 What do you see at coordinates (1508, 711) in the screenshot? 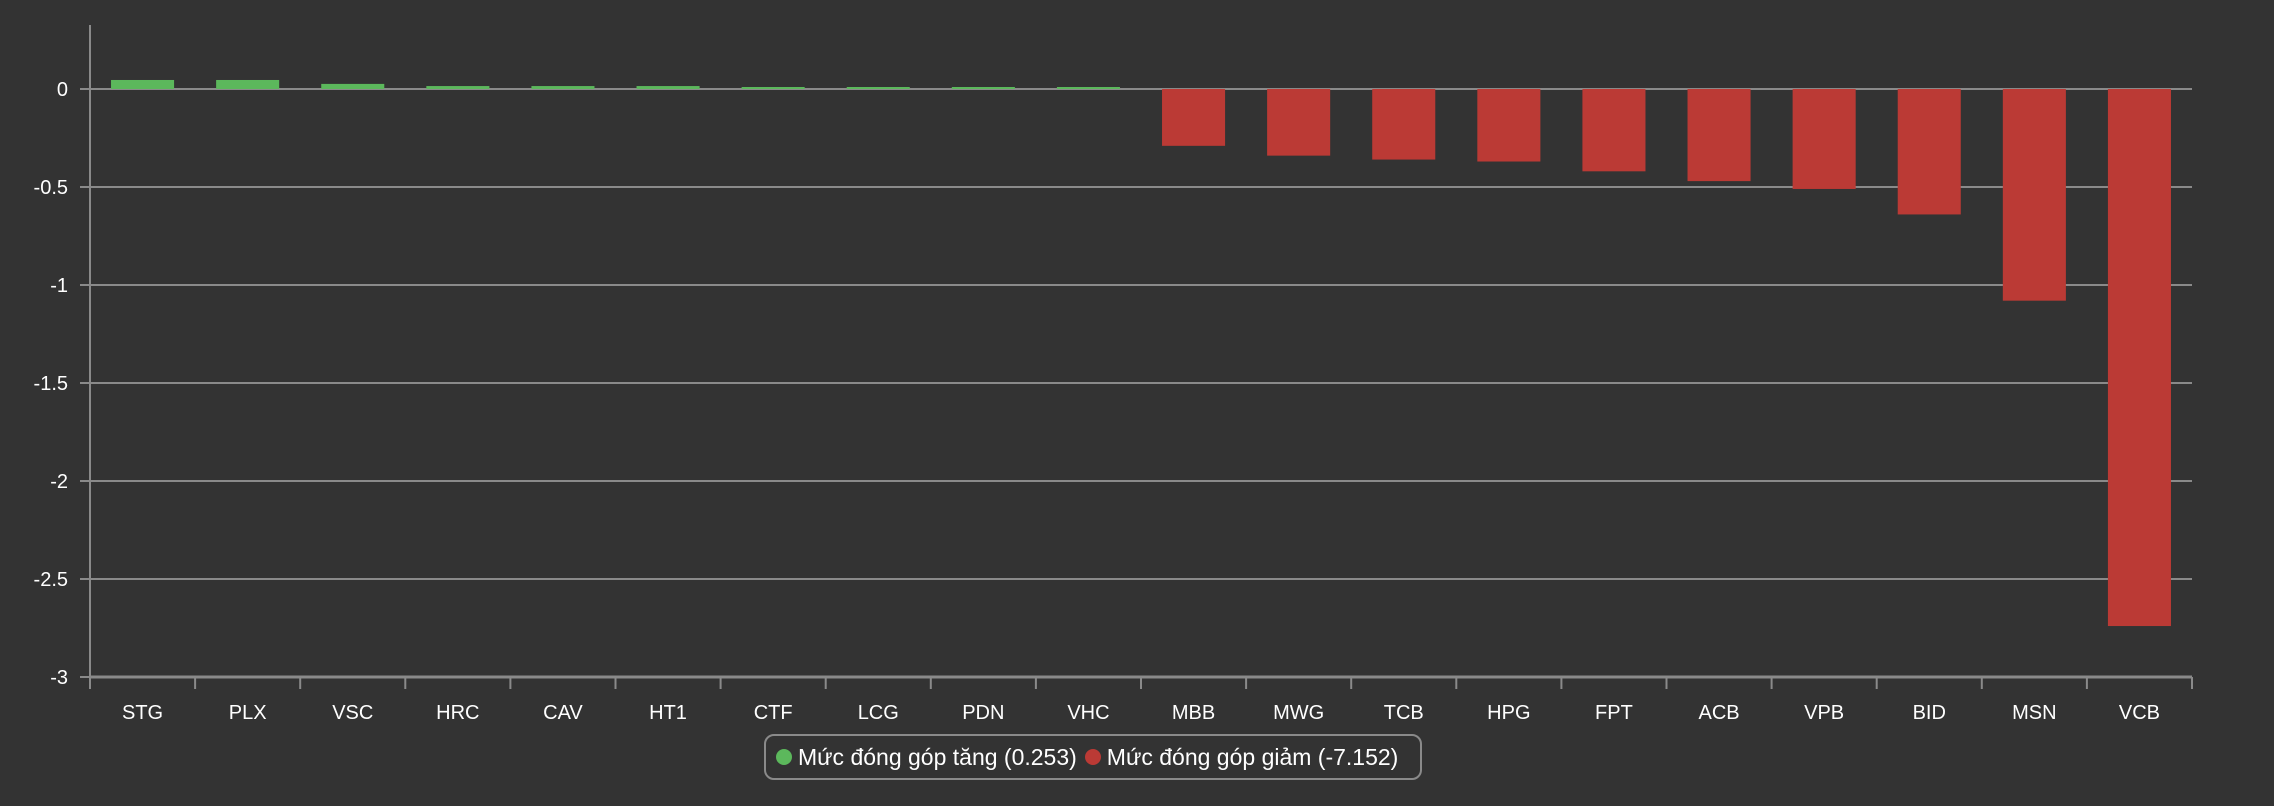
I see `x-tick-label: HPG` at bounding box center [1508, 711].